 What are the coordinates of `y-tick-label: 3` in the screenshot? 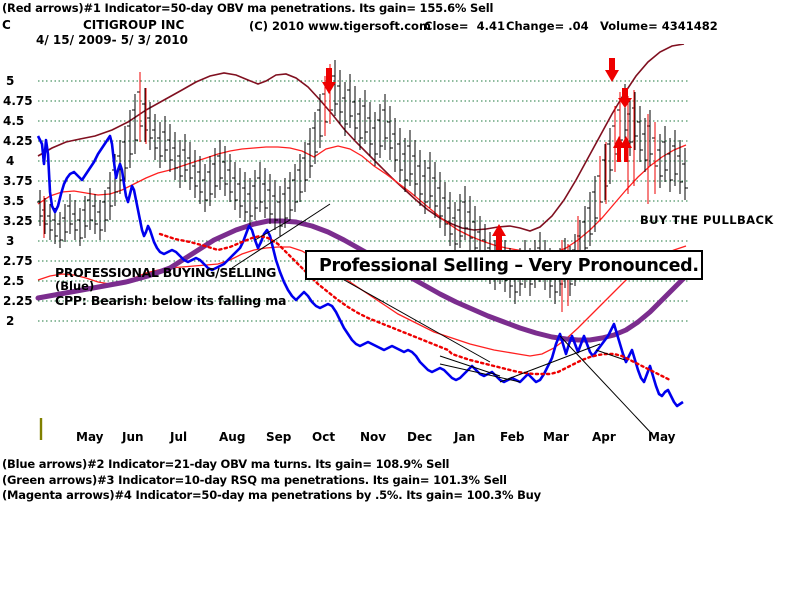 It's located at (10, 241).